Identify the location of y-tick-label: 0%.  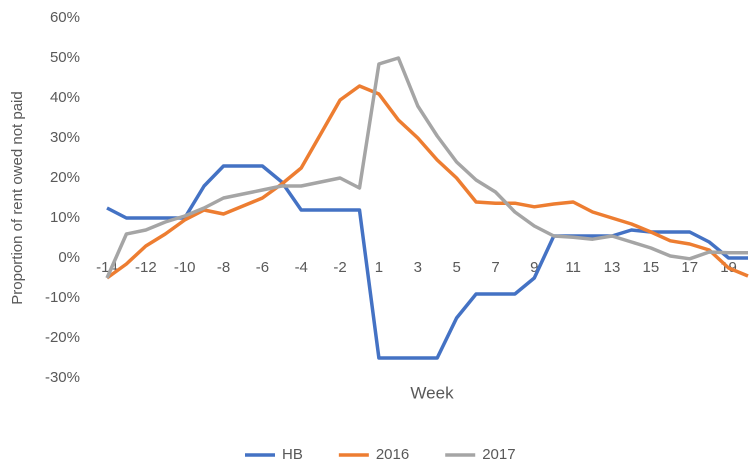
(69, 257).